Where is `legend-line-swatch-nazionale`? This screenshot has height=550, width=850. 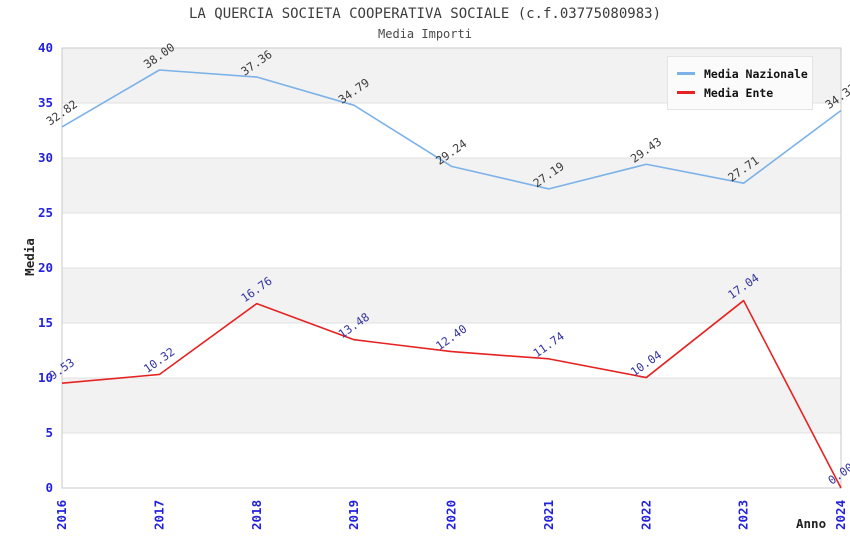
legend-line-swatch-nazionale is located at coordinates (686, 73).